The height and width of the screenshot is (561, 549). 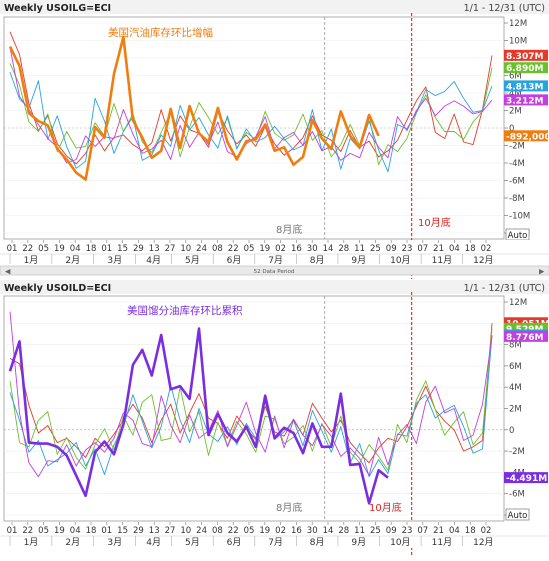 I want to click on y-tick-label: 6M, so click(x=515, y=77).